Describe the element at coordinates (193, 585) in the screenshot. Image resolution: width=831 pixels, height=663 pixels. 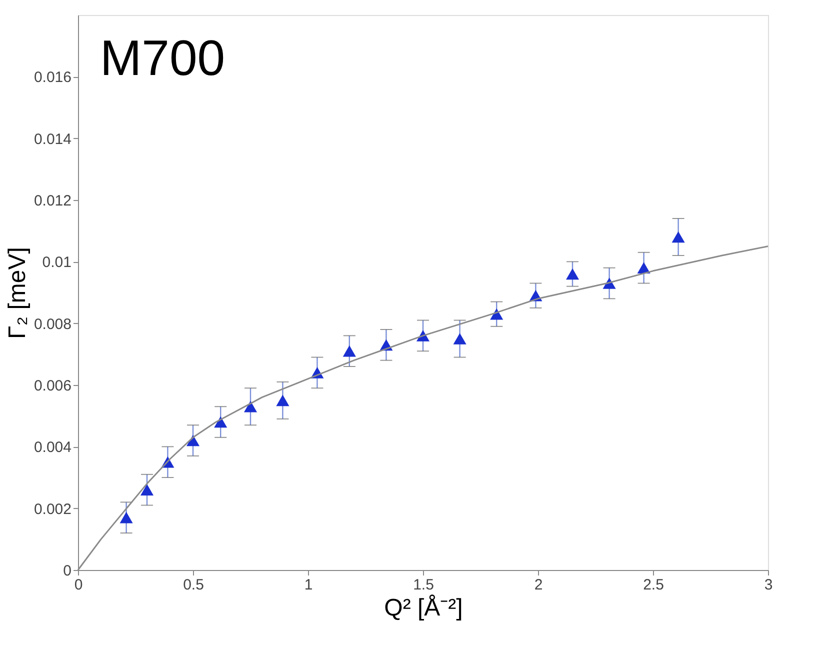
I see `x-tick-label: 0.5` at that location.